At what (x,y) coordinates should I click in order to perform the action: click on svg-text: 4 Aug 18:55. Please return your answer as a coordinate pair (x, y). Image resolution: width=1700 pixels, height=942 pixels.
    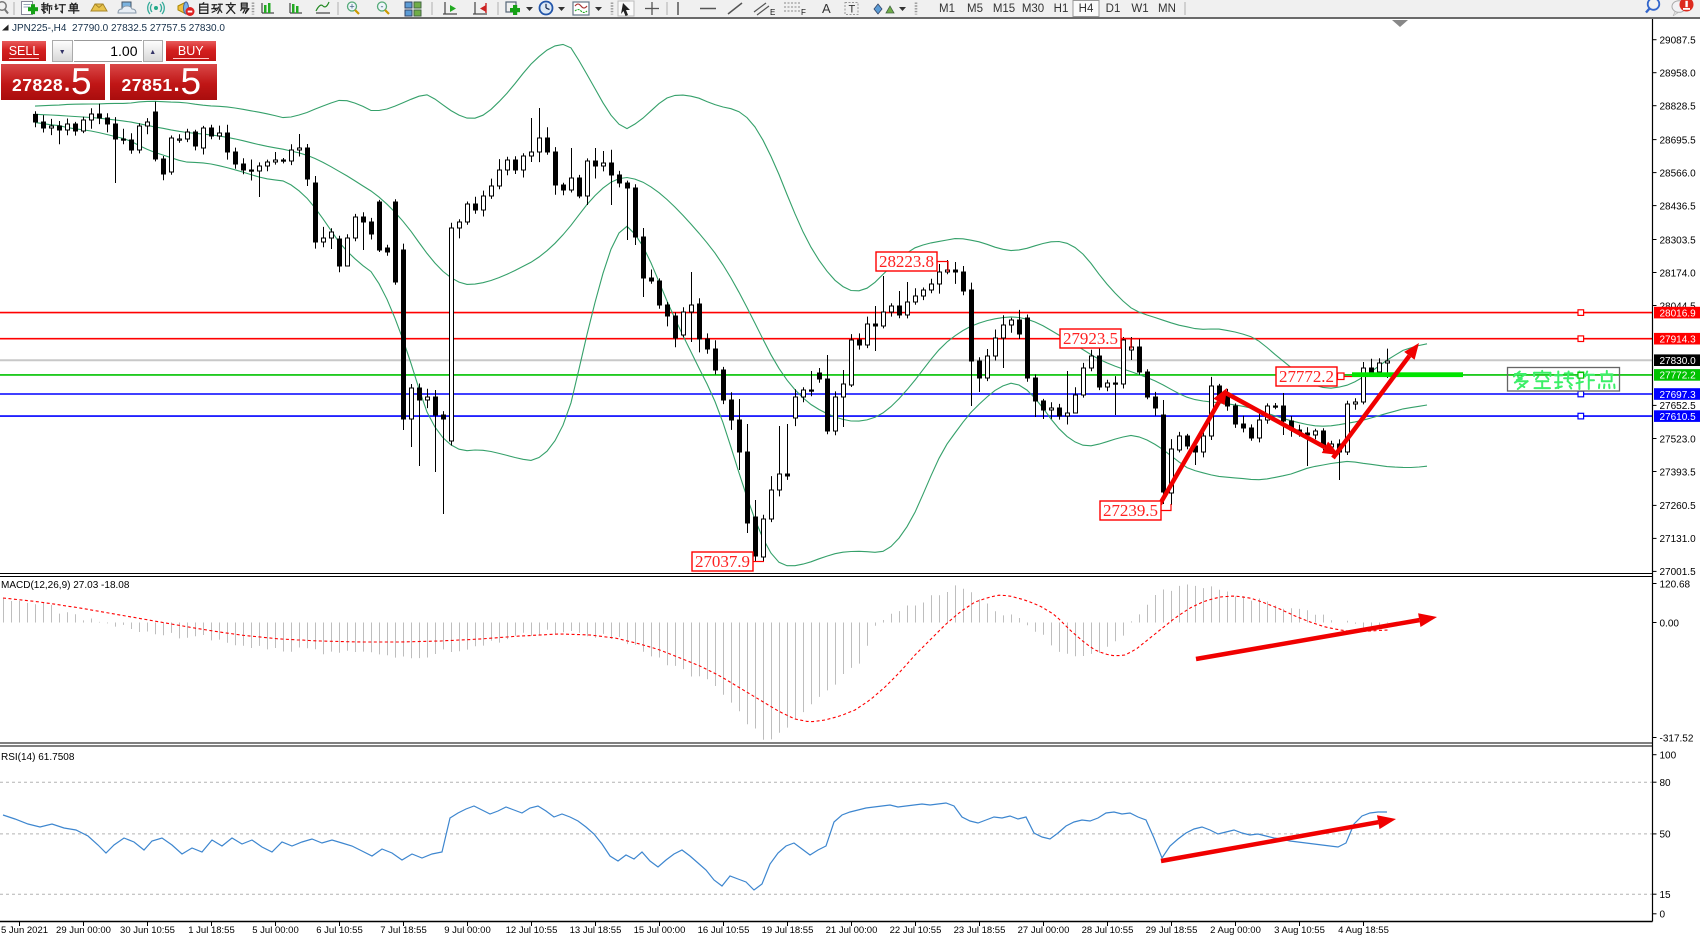
    Looking at the image, I should click on (1363, 930).